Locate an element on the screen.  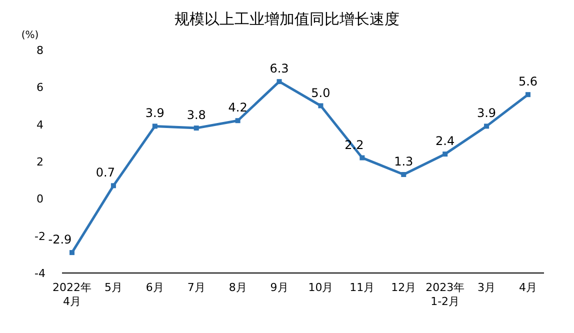
x-tick-label: 9月 is located at coordinates (279, 287).